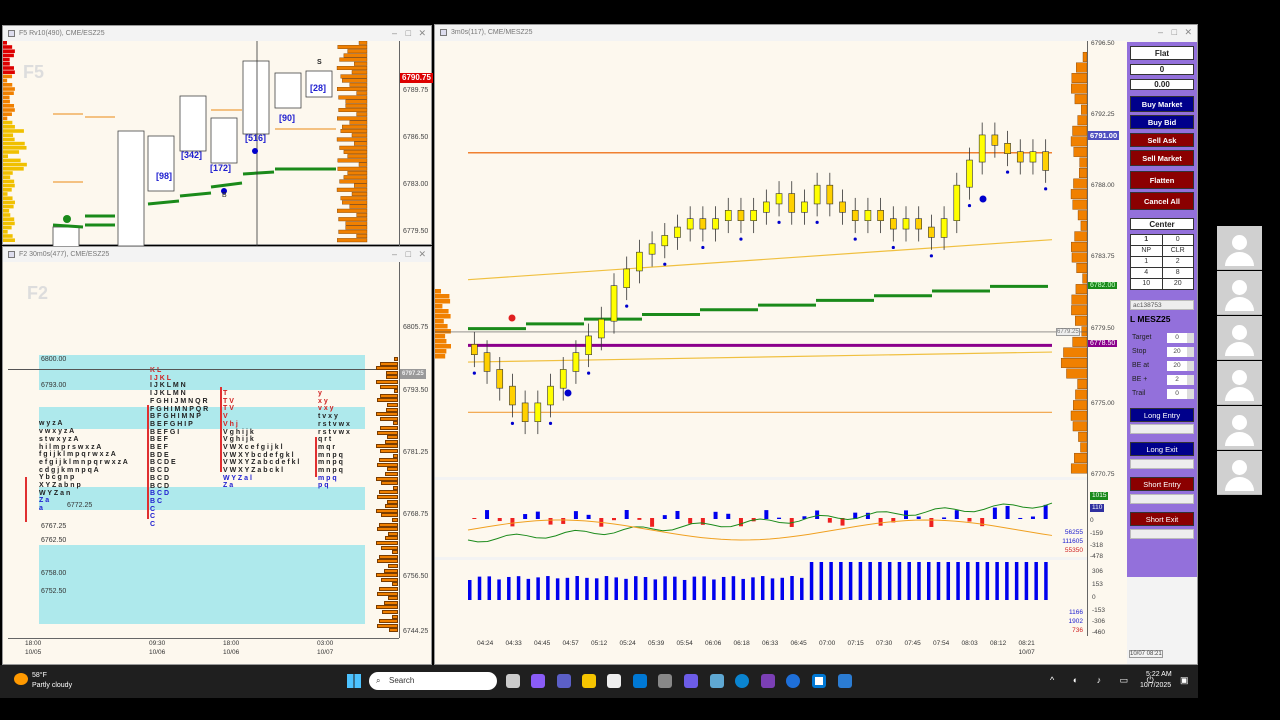 The image size is (1280, 720). What do you see at coordinates (1162, 499) in the screenshot?
I see `short-entry-select` at bounding box center [1162, 499].